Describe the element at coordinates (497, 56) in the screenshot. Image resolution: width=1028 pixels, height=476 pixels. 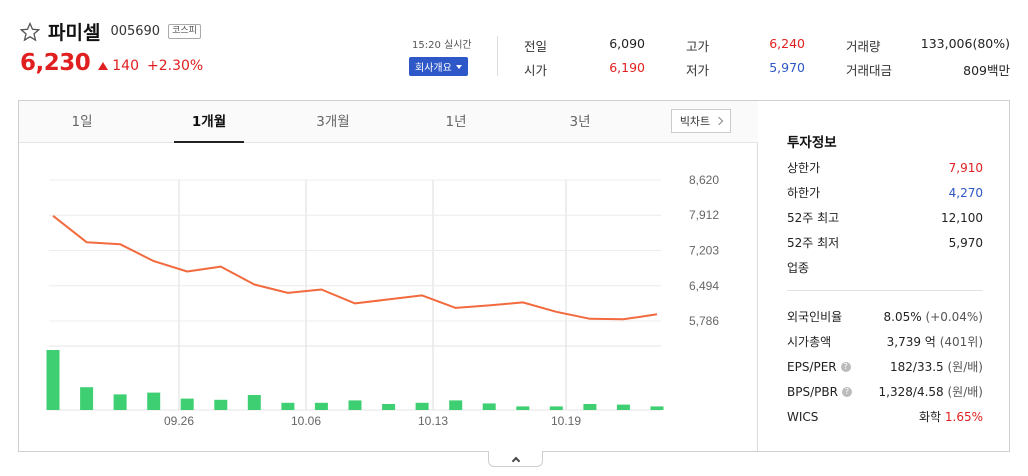
I see `header-divider` at that location.